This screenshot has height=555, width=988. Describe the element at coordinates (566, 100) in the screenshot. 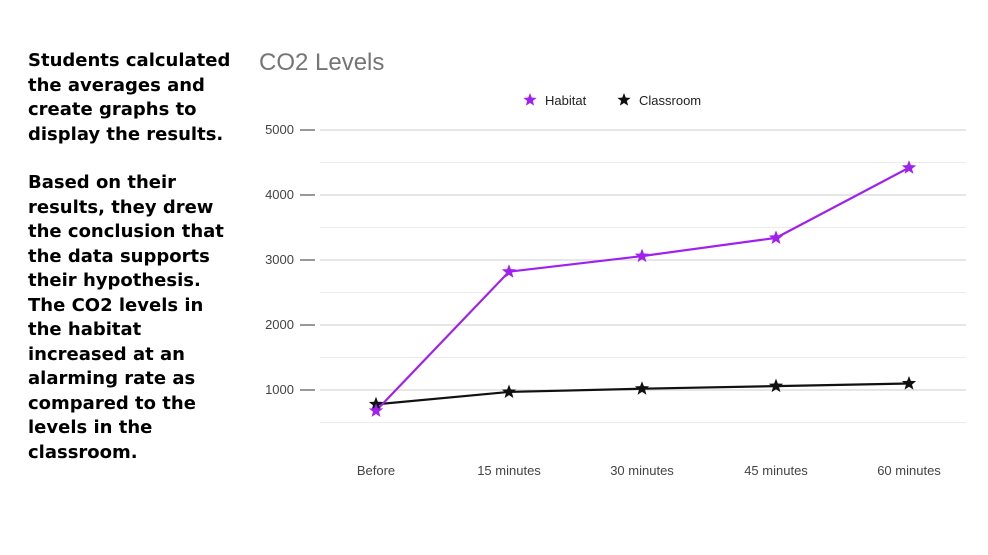

I see `legend-label-habitat: Habitat` at that location.